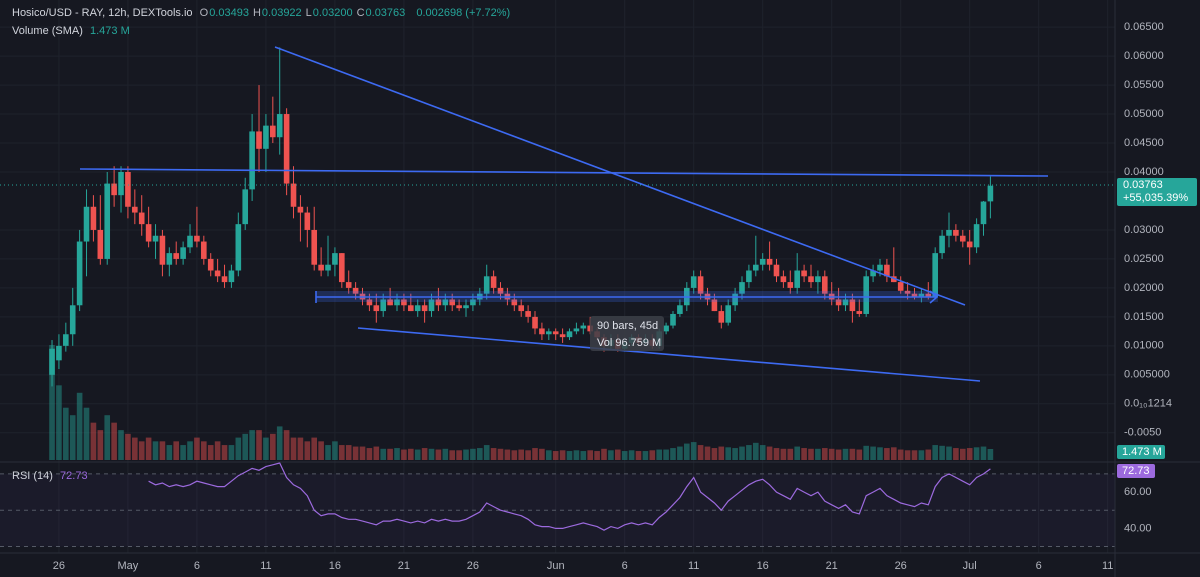 The image size is (1200, 577). What do you see at coordinates (256, 13) in the screenshot?
I see `ohlc-key: H` at bounding box center [256, 13].